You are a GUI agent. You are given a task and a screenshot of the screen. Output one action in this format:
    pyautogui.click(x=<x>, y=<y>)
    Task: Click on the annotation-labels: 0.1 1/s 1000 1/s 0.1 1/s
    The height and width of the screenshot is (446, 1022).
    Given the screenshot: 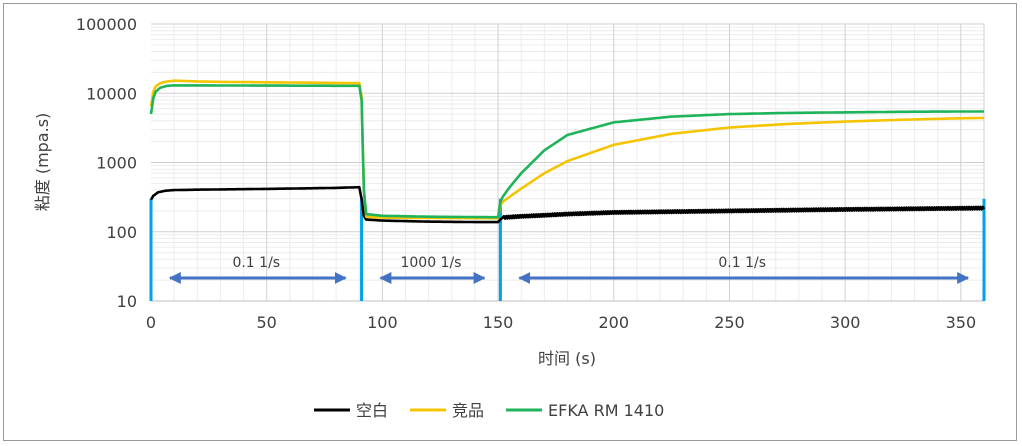 What is the action you would take?
    pyautogui.click(x=499, y=263)
    